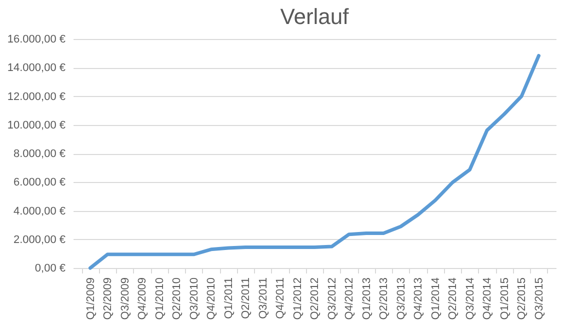  Describe the element at coordinates (160, 299) in the screenshot. I see `x-tick-label: Q1/2010` at that location.